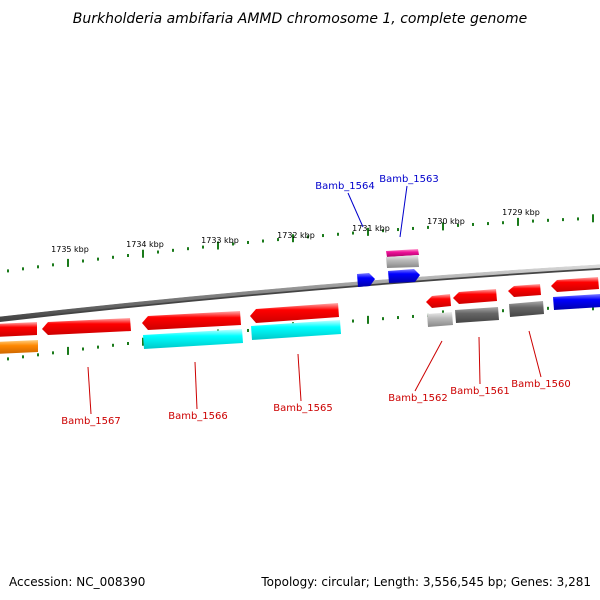 This screenshot has height=600, width=600. I want to click on kbp-label-1733: 1733 kbp, so click(220, 240).